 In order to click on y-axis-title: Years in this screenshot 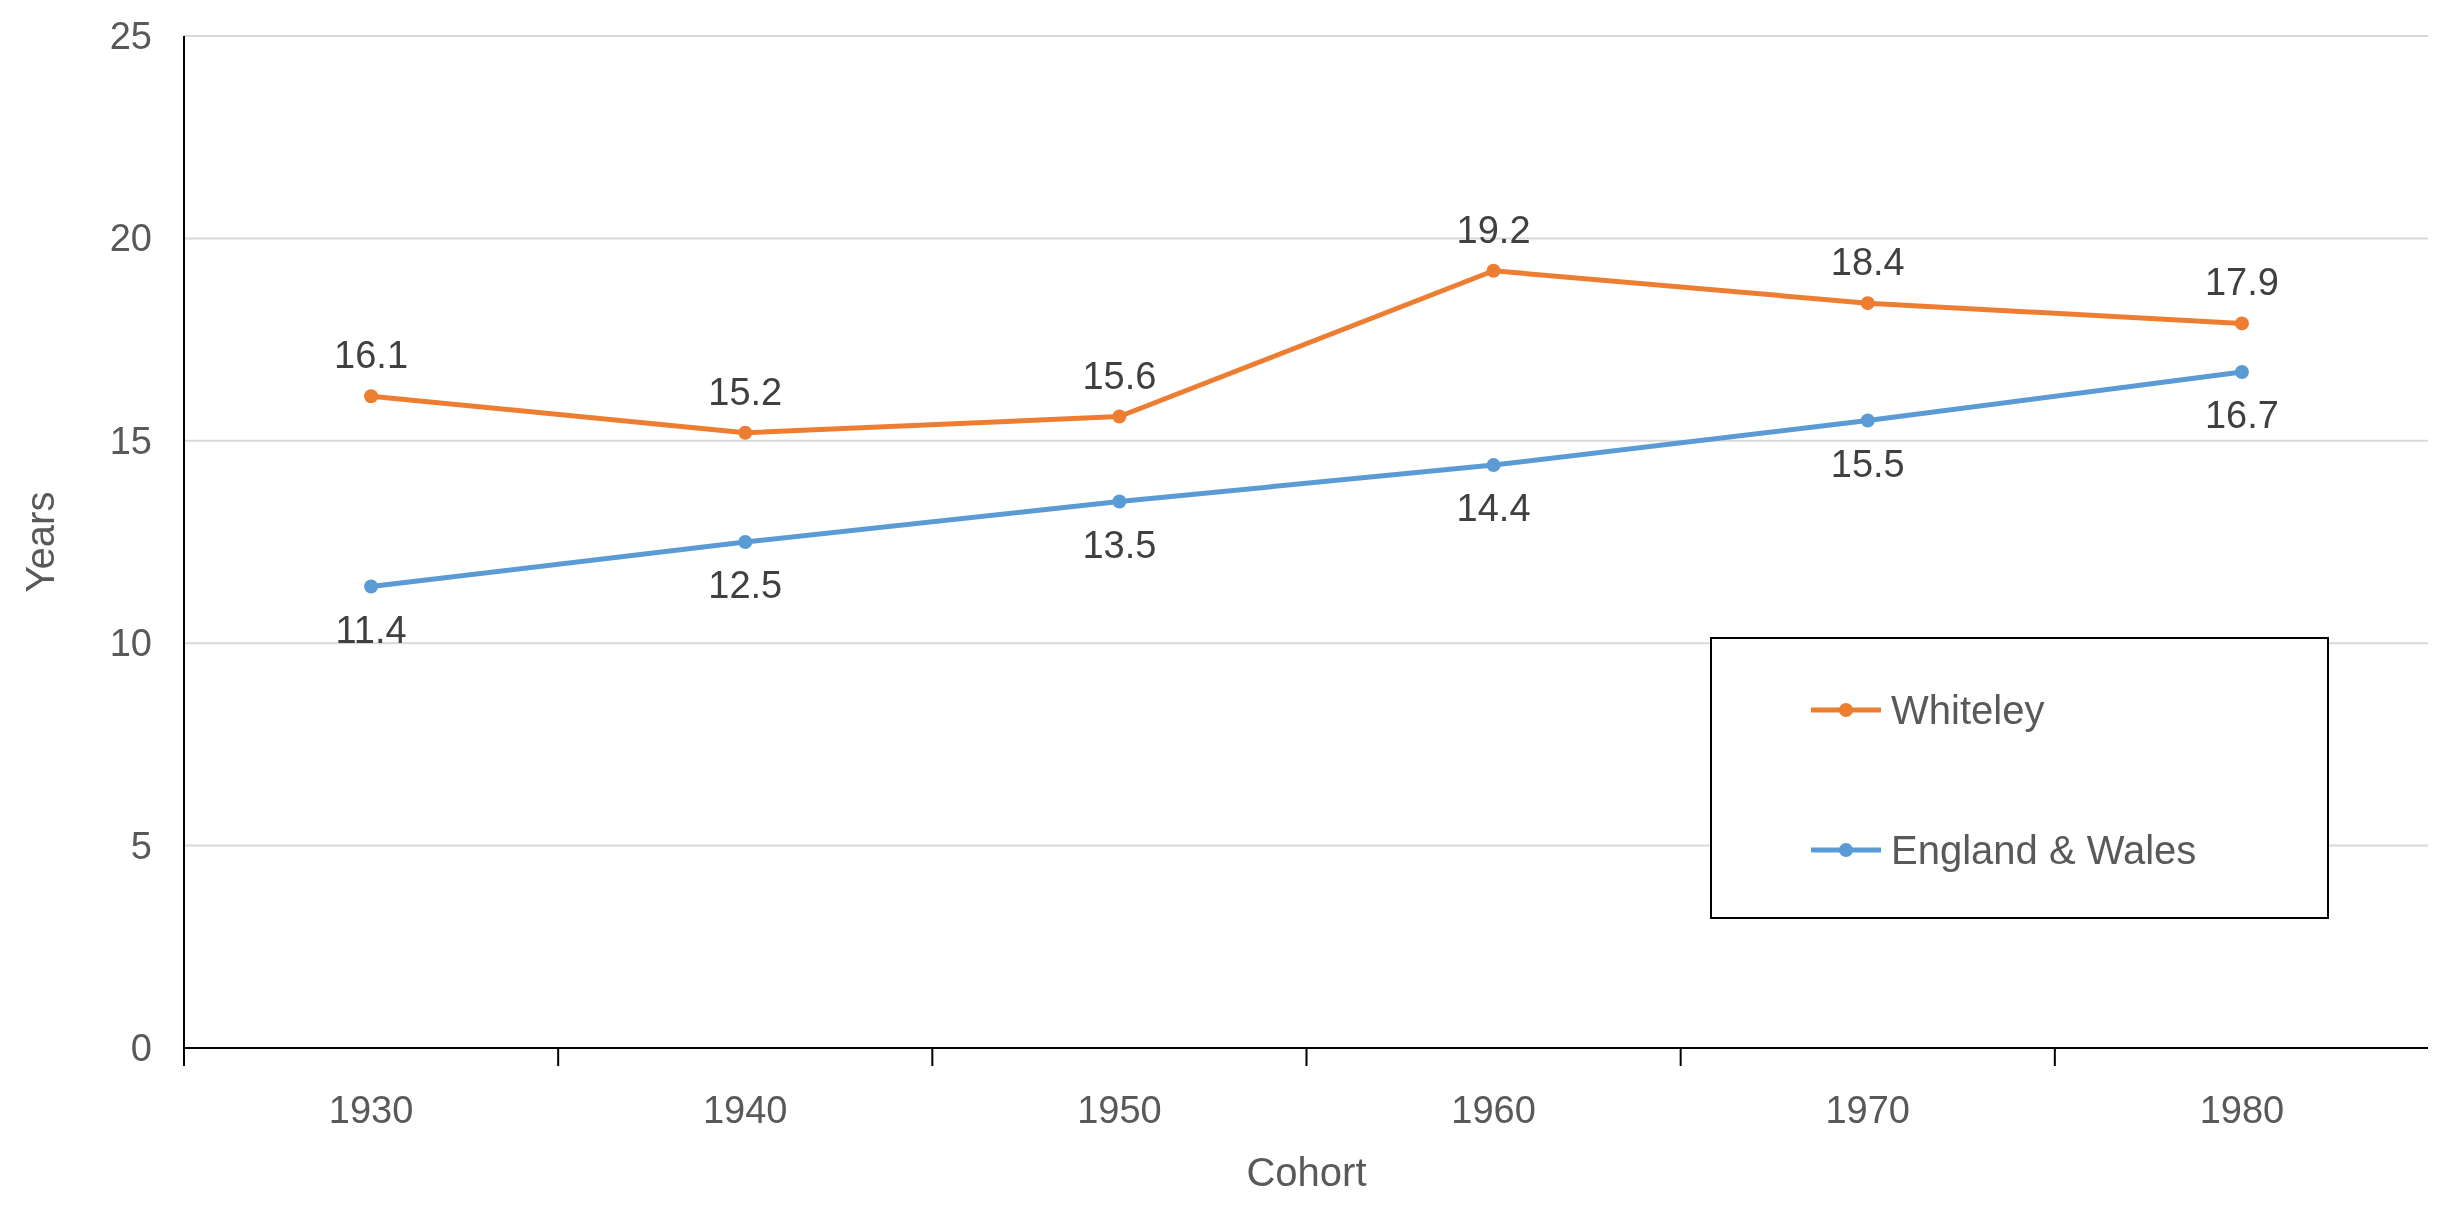, I will do `click(40, 542)`.